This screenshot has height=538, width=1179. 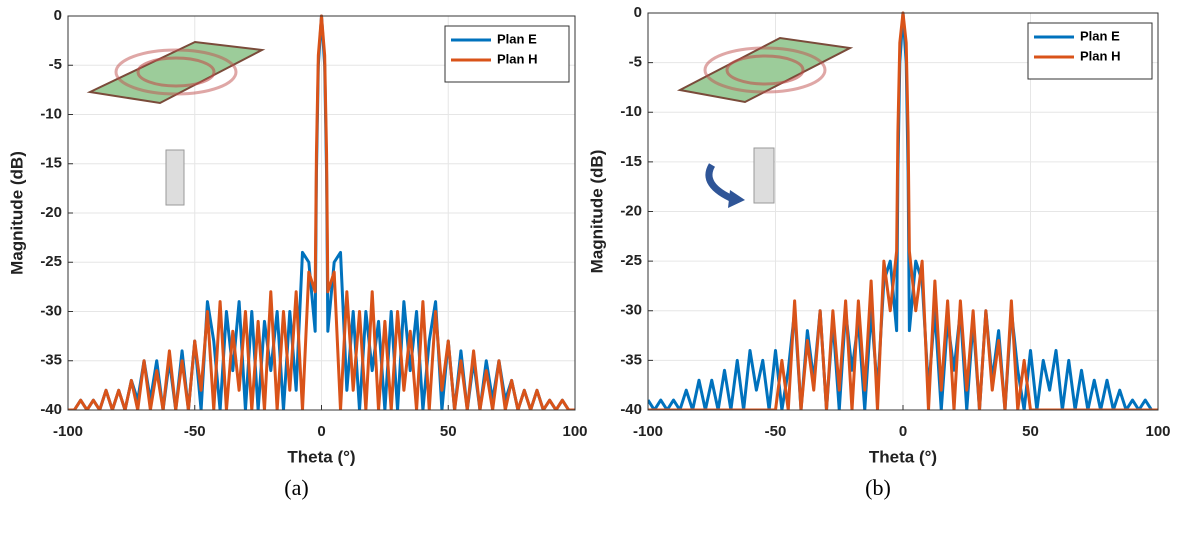 I want to click on inset-a, so click(x=176, y=123).